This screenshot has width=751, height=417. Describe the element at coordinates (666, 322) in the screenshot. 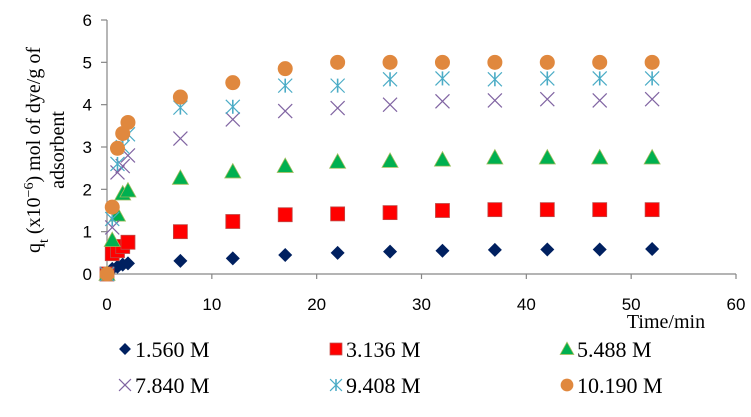

I see `x-axis-title: Time/min` at that location.